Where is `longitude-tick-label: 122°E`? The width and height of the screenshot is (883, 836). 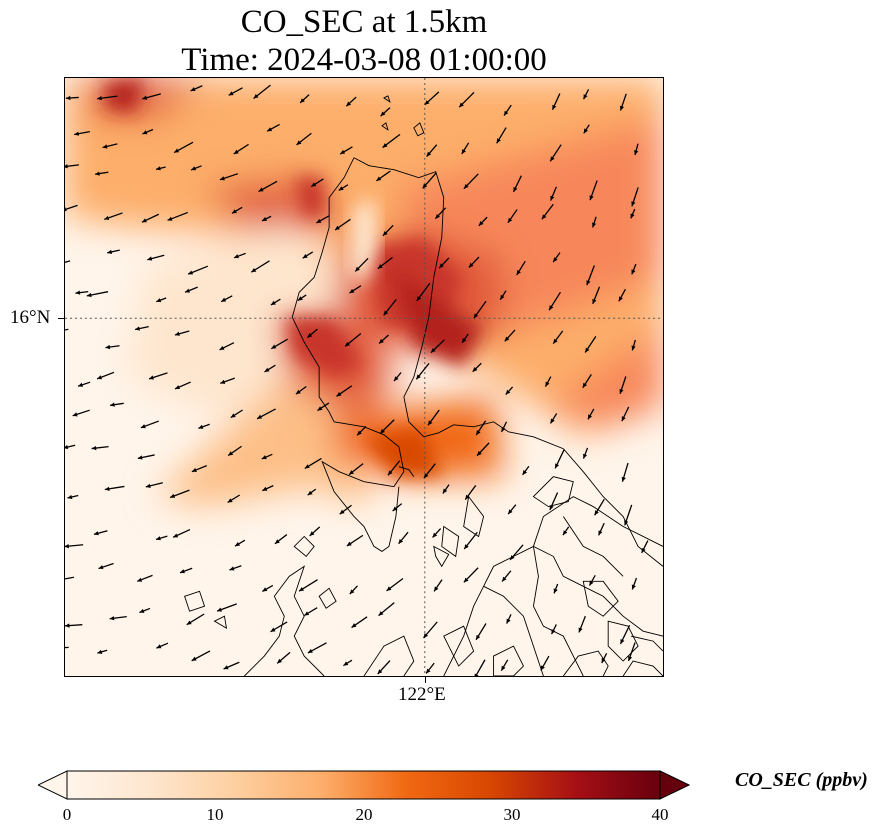
longitude-tick-label: 122°E is located at coordinates (422, 694).